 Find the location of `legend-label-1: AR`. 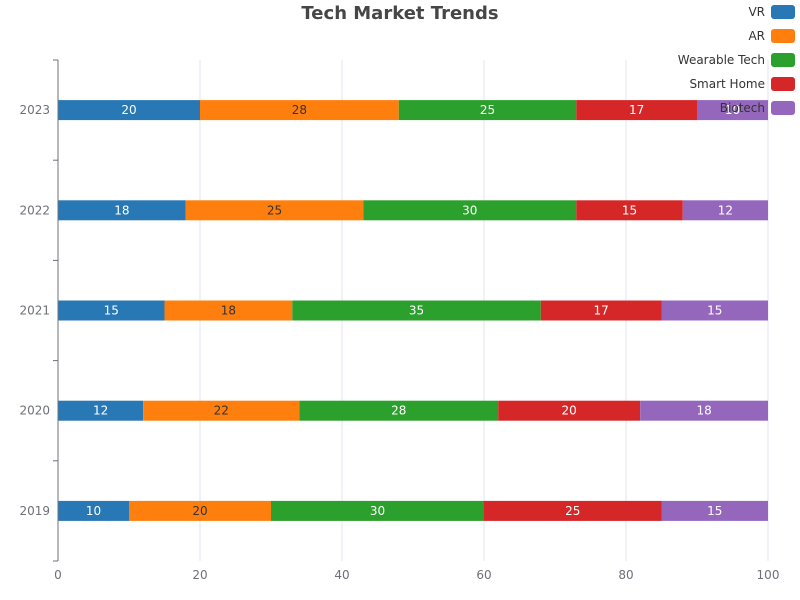

legend-label-1: AR is located at coordinates (756, 36).